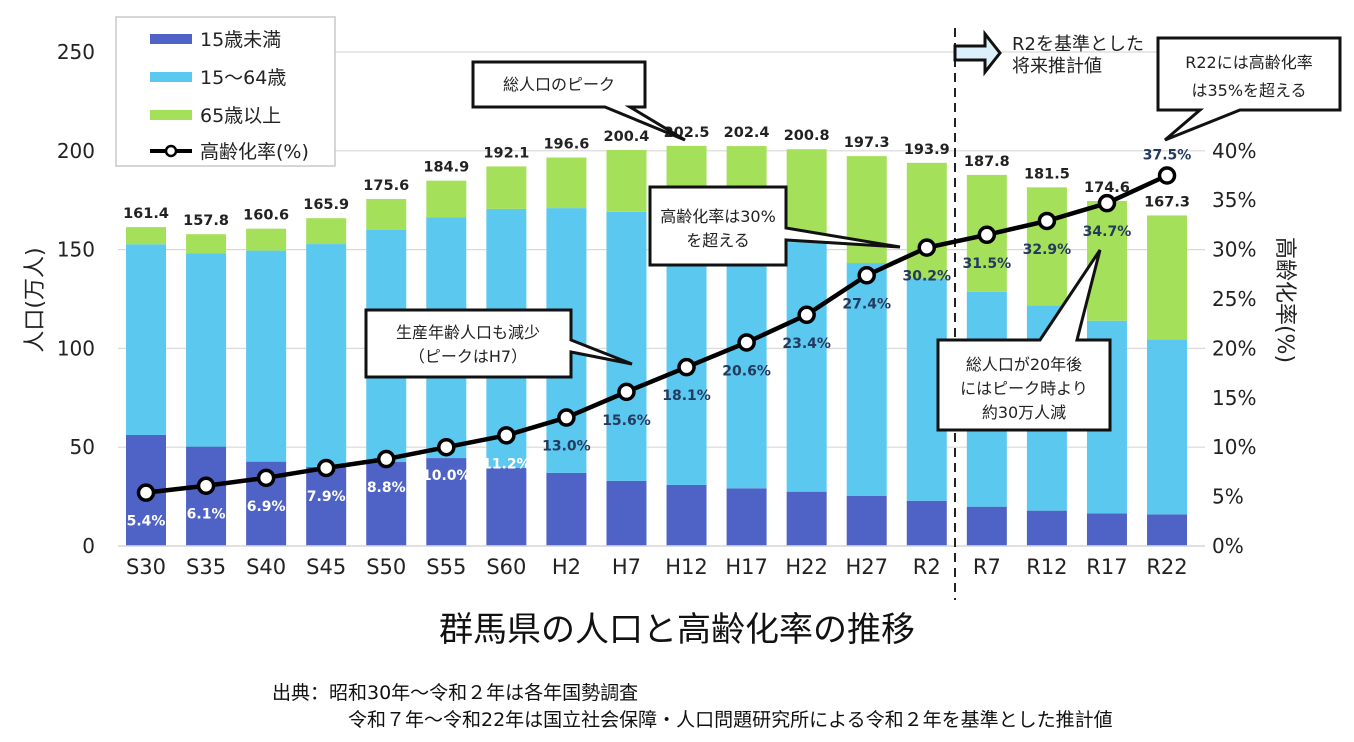 This screenshot has width=1354, height=742. What do you see at coordinates (171, 115) in the screenshot?
I see `legend-swatch` at bounding box center [171, 115].